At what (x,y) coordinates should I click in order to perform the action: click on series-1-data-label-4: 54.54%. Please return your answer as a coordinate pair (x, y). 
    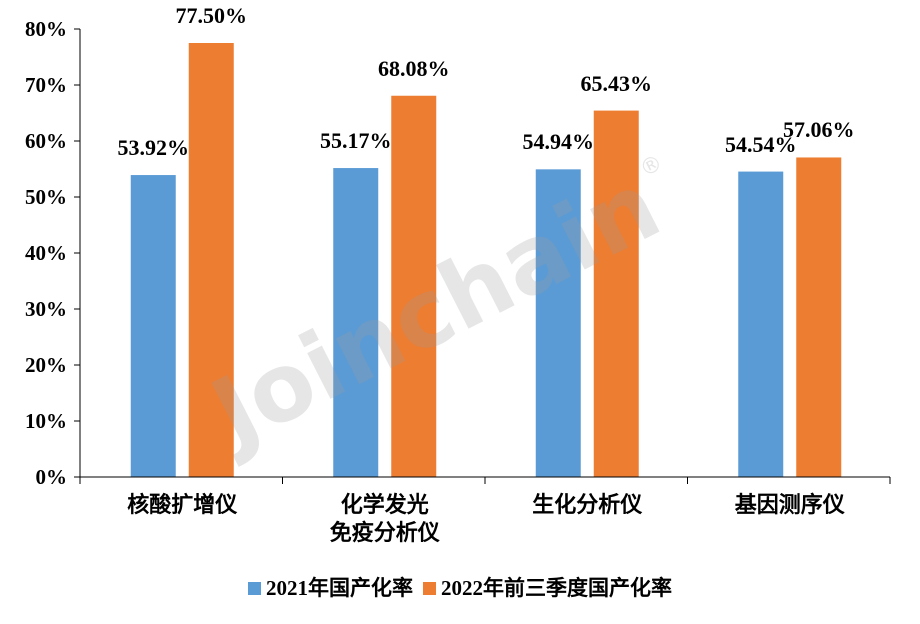
    Looking at the image, I should click on (761, 144).